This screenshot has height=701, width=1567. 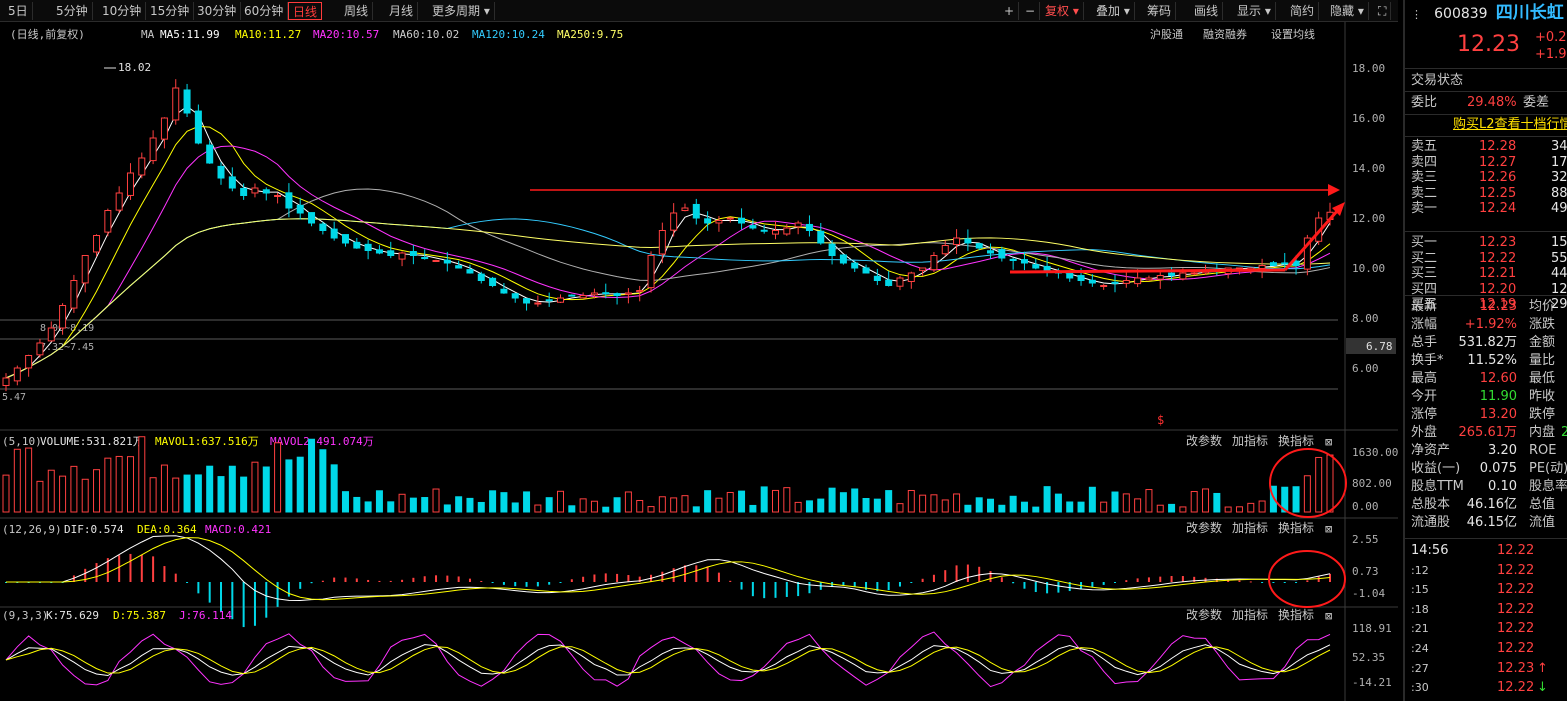 I want to click on hsgt-link: 沪股通, so click(x=1166, y=34).